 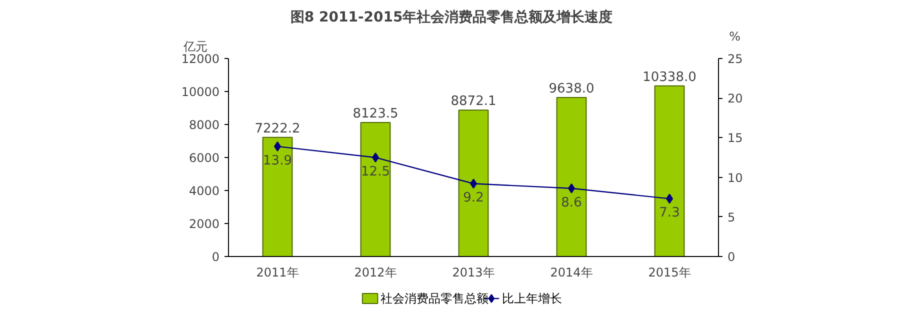 What do you see at coordinates (375, 157) in the screenshot?
I see `point` at bounding box center [375, 157].